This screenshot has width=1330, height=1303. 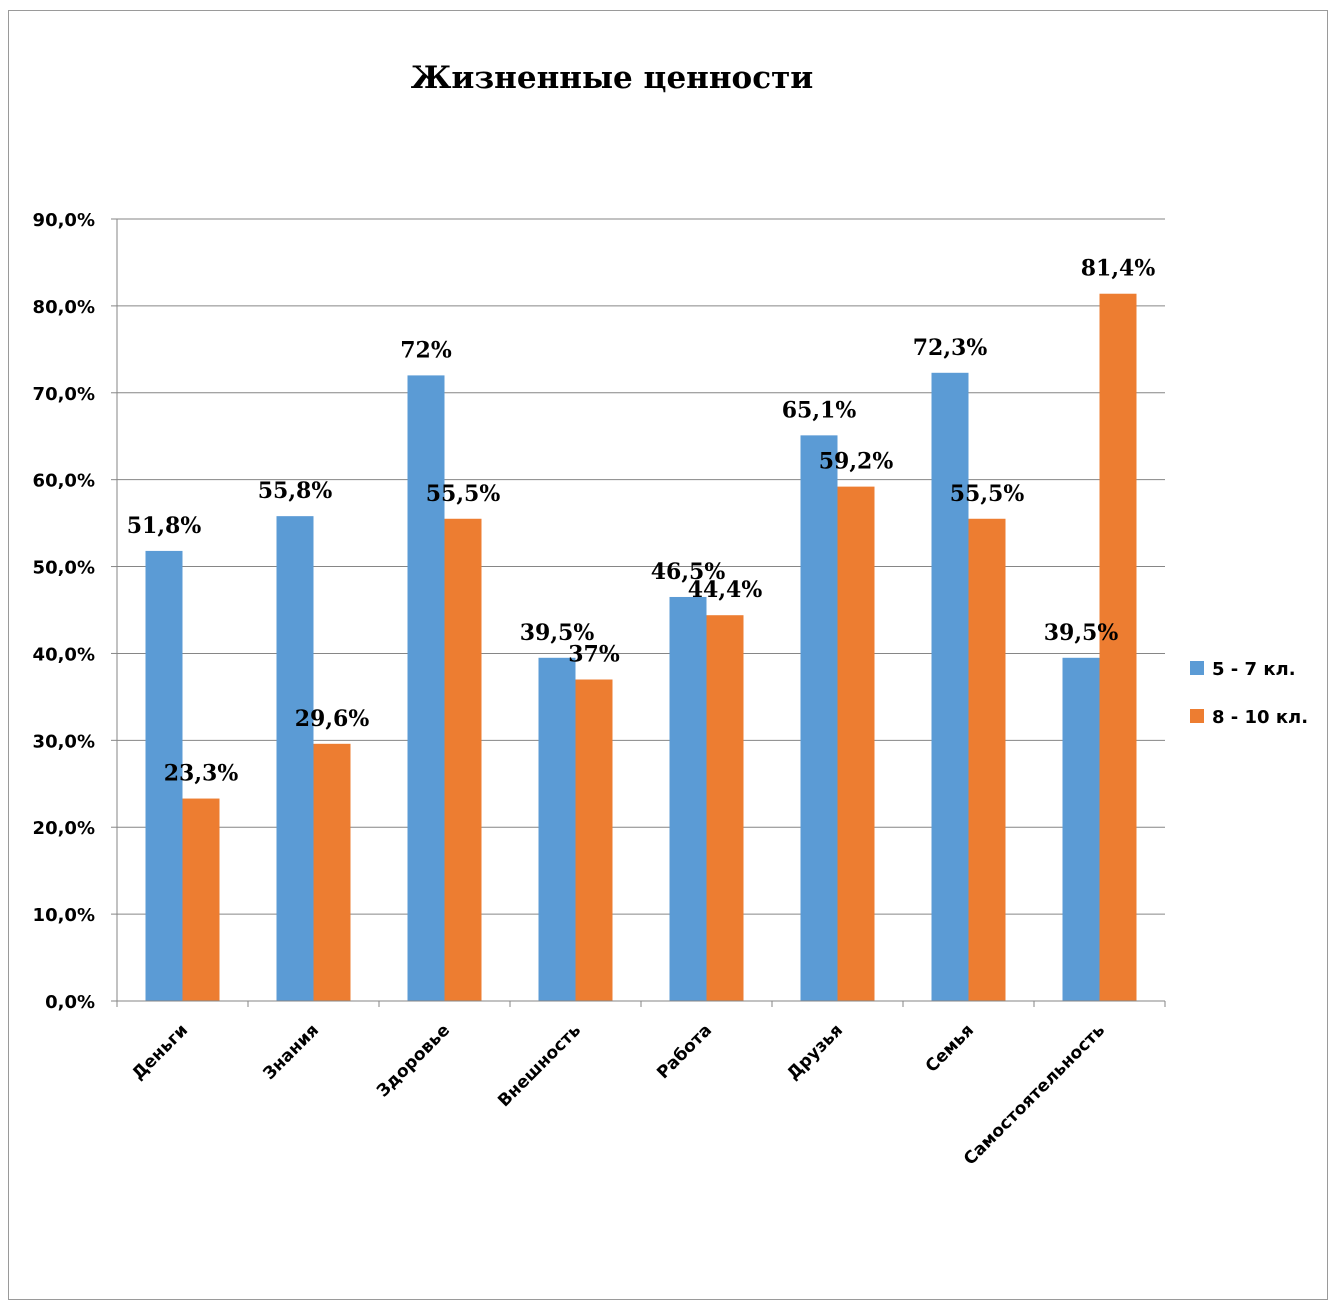 What do you see at coordinates (594, 655) in the screenshot?
I see `data-label: 37%` at bounding box center [594, 655].